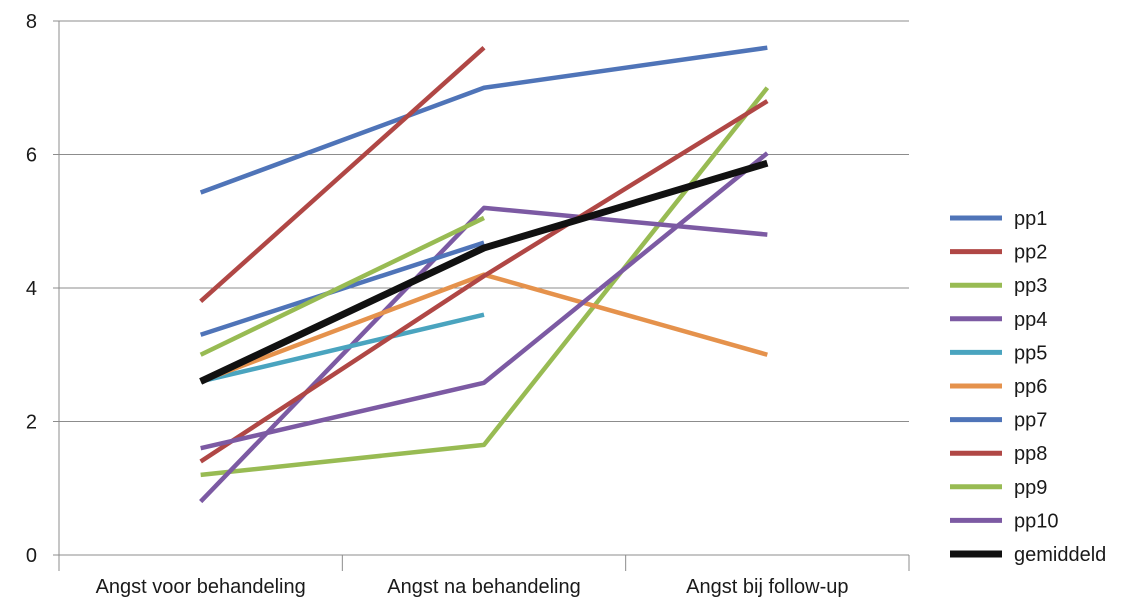 The width and height of the screenshot is (1128, 601). Describe the element at coordinates (1036, 521) in the screenshot. I see `legend-label-pp10: pp10` at that location.